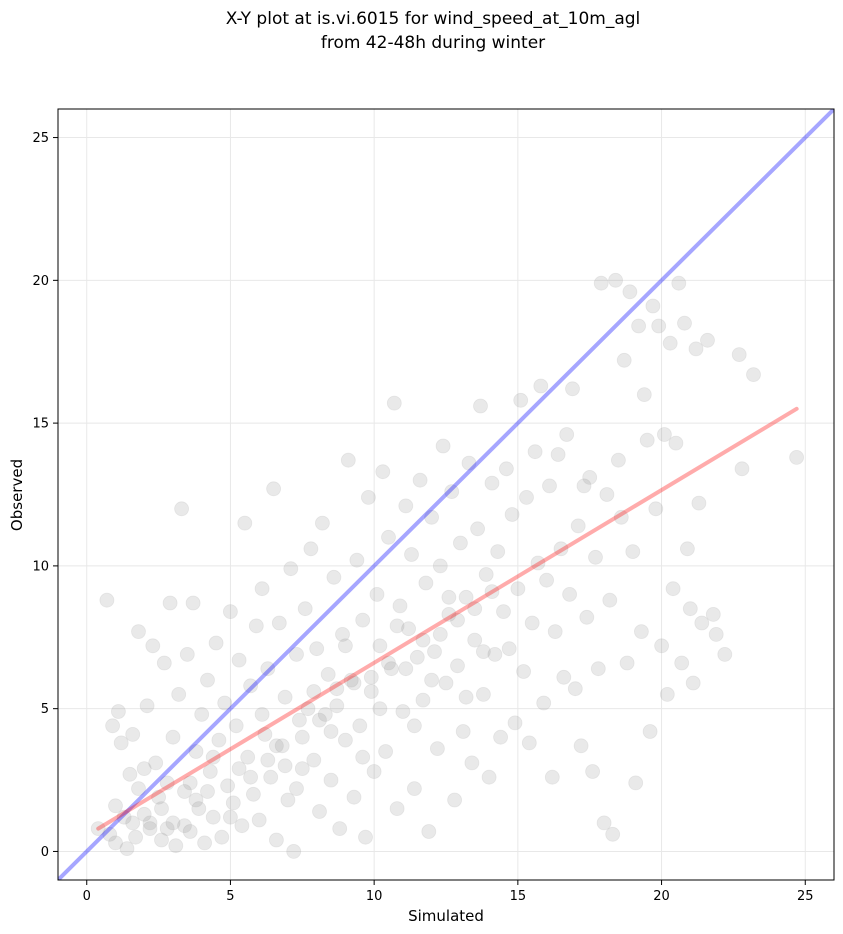 Image resolution: width=843 pixels, height=934 pixels. Describe the element at coordinates (448, 892) in the screenshot. I see `x-axis: 0 5 10 15 20 25` at that location.